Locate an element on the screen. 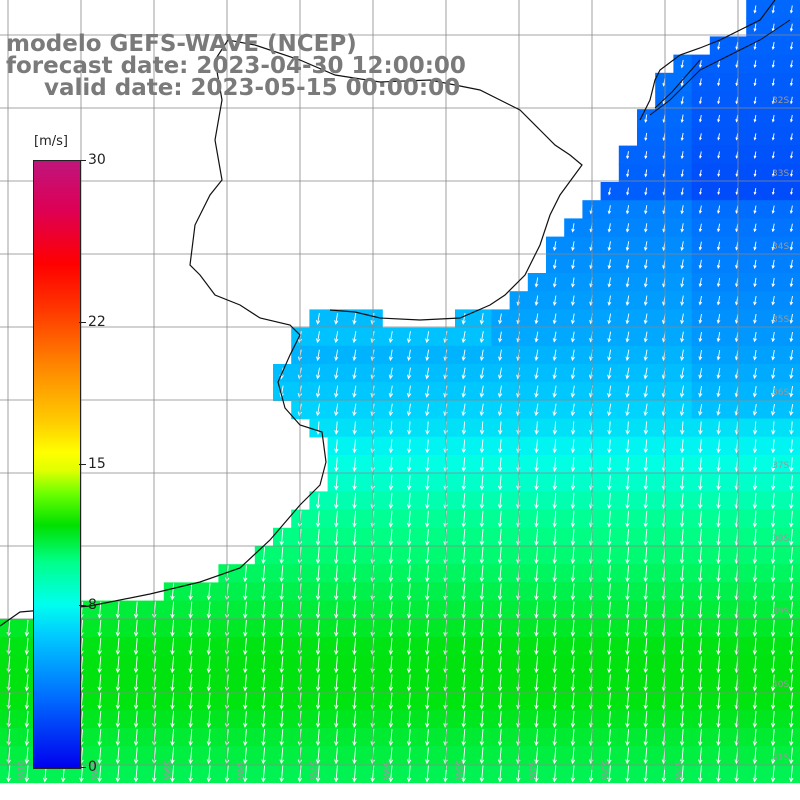  lon-label: 58W is located at coordinates (239, 770).